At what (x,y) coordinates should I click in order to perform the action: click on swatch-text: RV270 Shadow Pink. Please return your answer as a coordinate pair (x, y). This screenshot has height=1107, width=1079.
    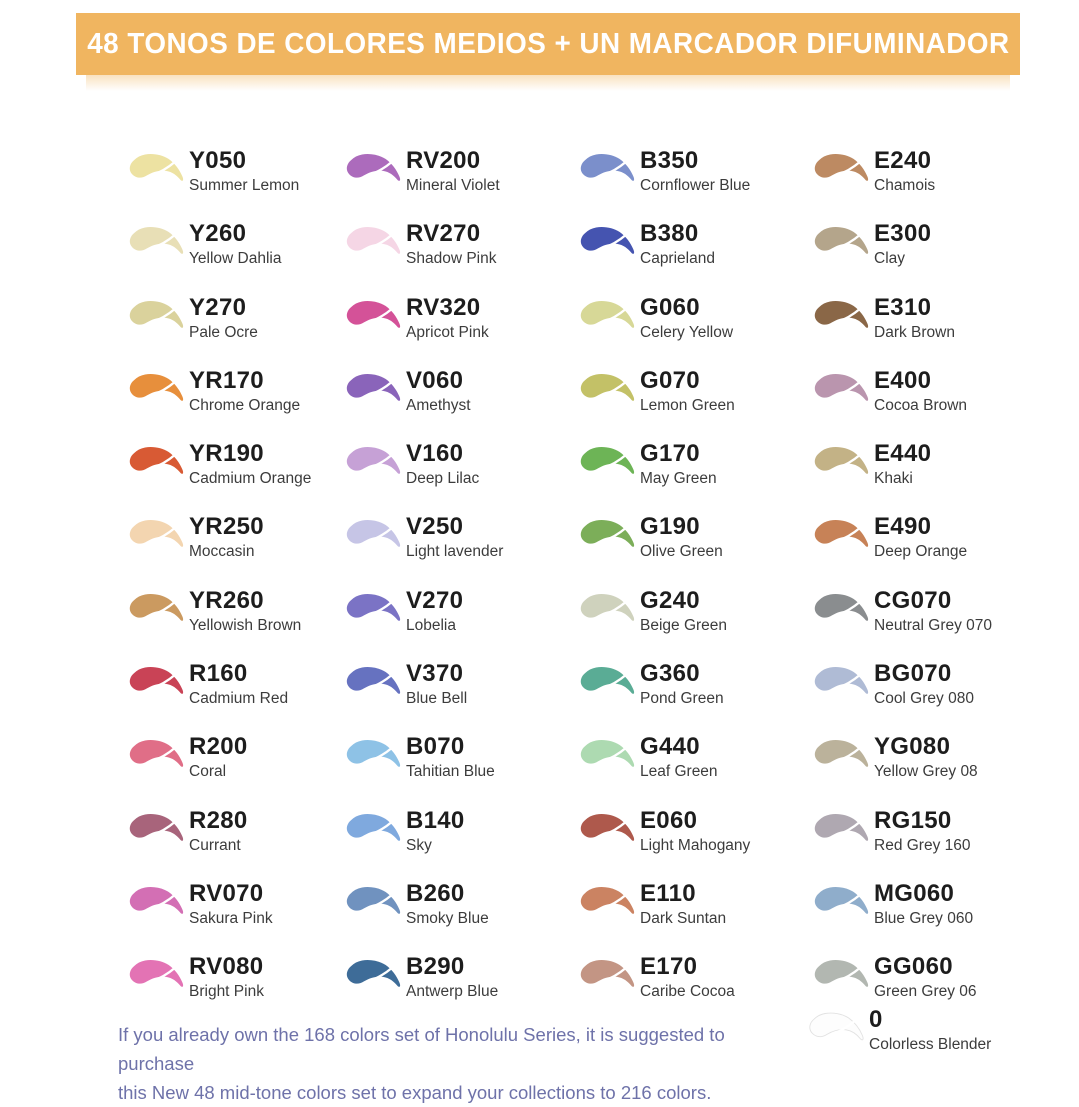
    Looking at the image, I should click on (451, 243).